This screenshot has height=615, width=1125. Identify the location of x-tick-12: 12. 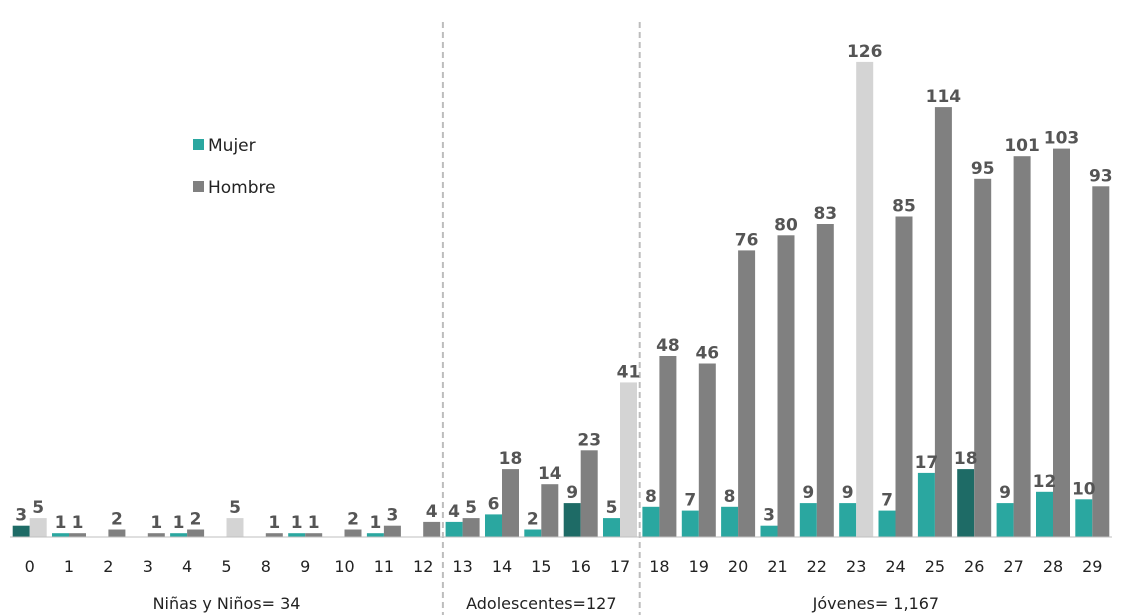
(423, 566).